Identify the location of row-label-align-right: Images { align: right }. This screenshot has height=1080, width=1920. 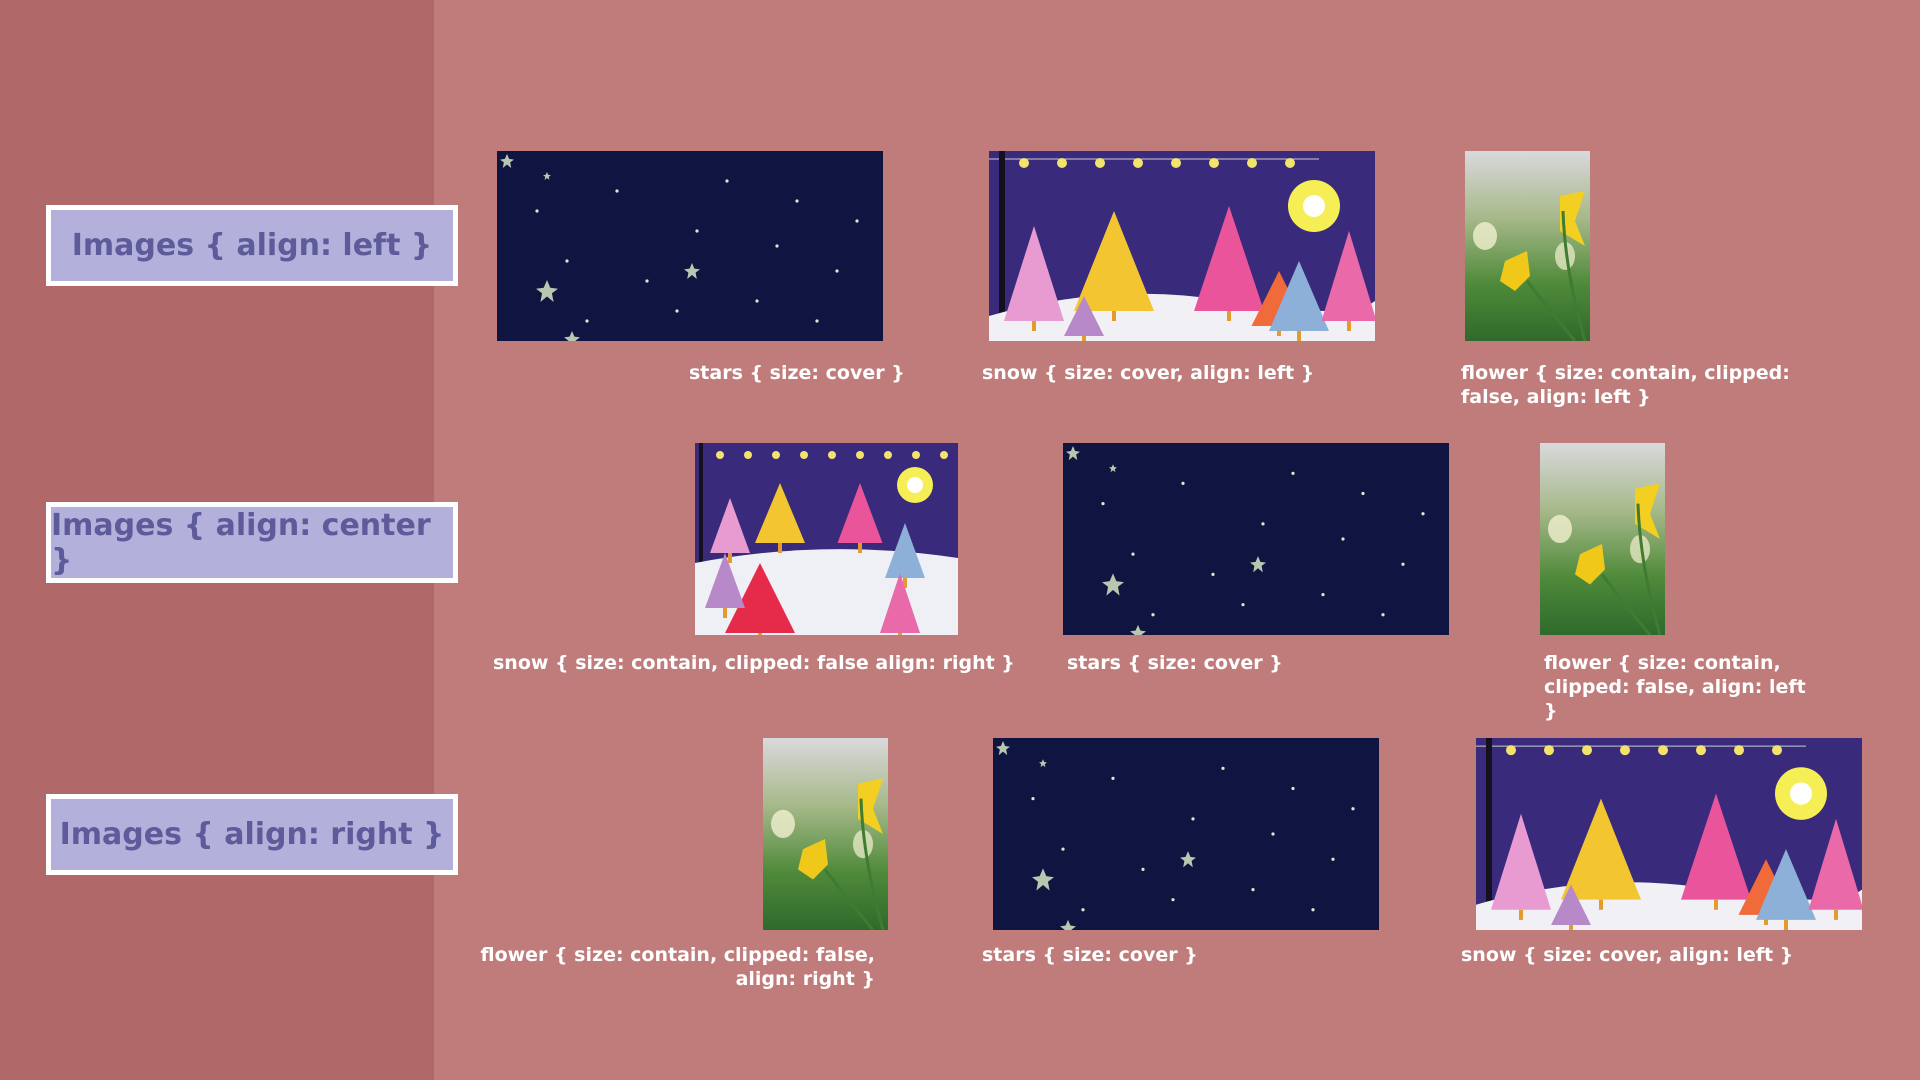
(252, 834).